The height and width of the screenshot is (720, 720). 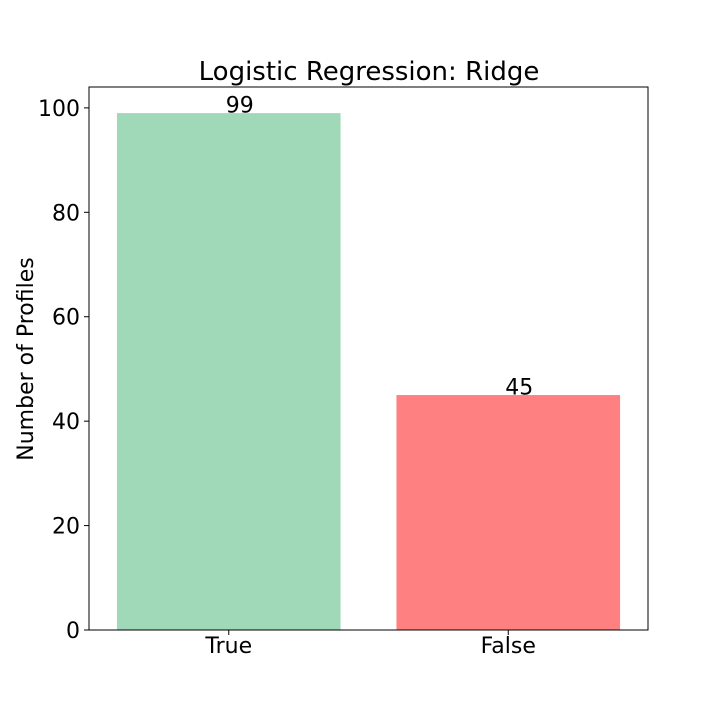 What do you see at coordinates (508, 646) in the screenshot?
I see `x-tick-label-false: False` at bounding box center [508, 646].